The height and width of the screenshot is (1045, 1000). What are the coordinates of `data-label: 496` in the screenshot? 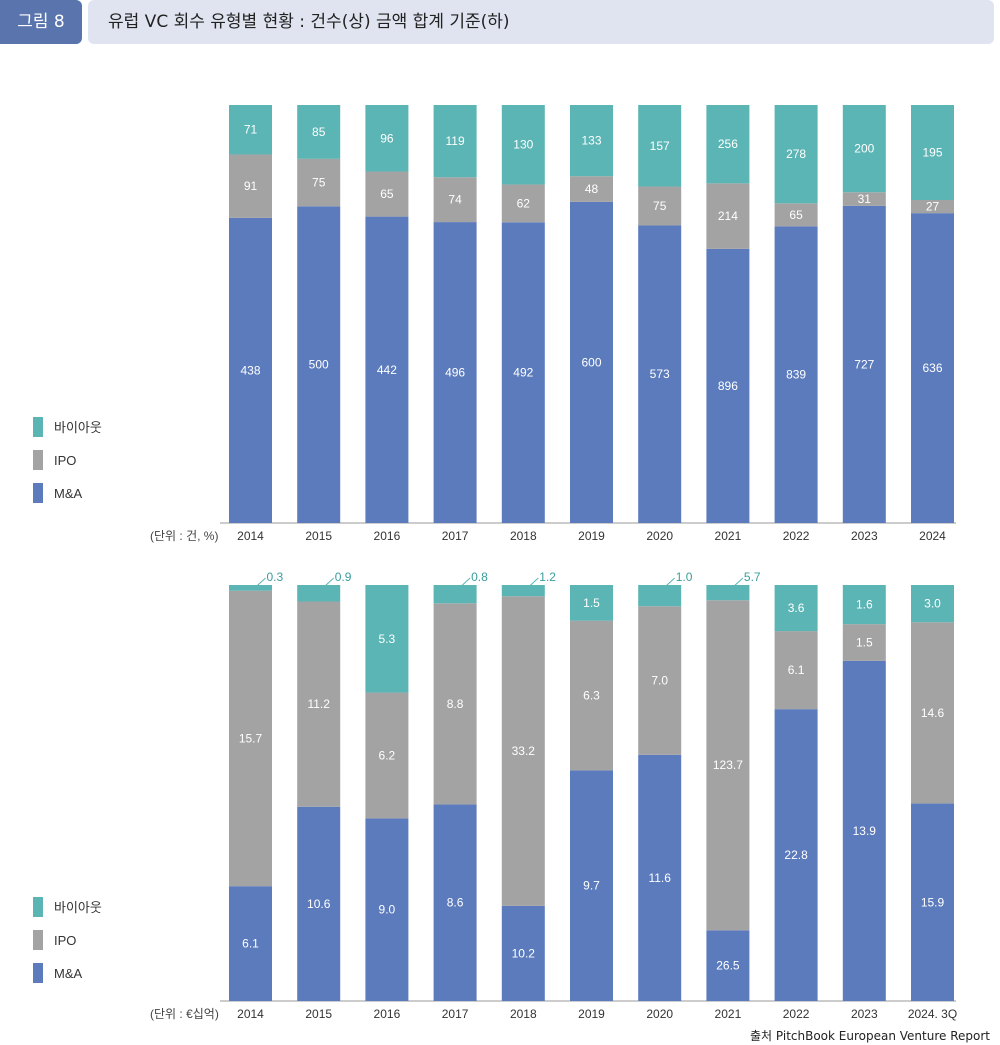 It's located at (455, 373).